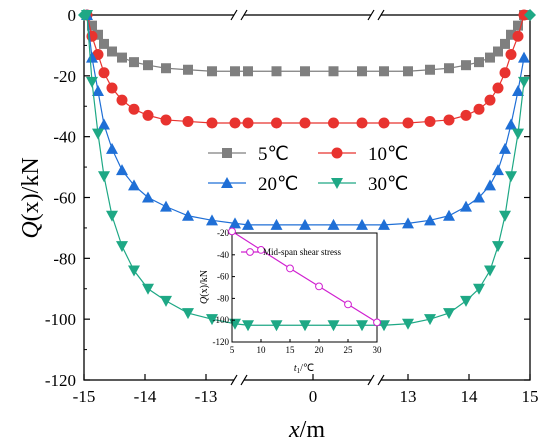 The height and width of the screenshot is (447, 550). Describe the element at coordinates (31, 229) in the screenshot. I see `y-axis-title-var: Q` at that location.